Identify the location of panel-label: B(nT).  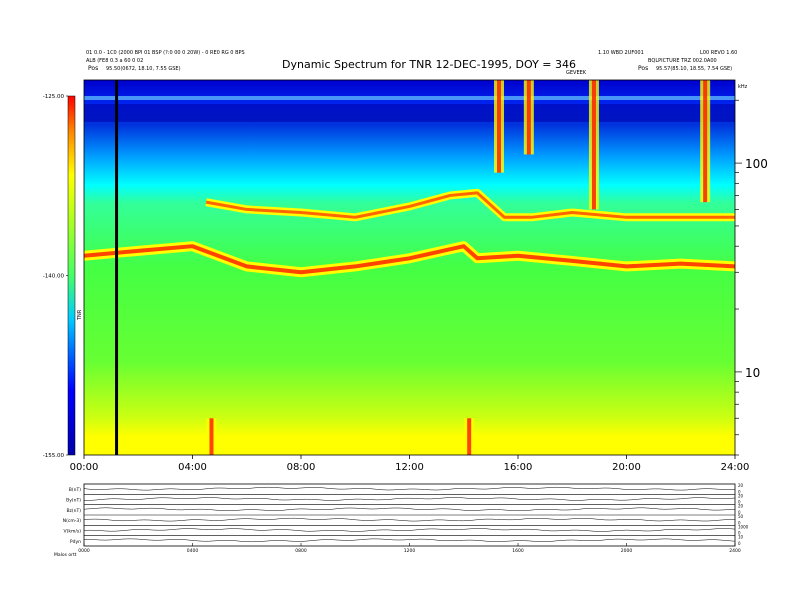
(75, 490).